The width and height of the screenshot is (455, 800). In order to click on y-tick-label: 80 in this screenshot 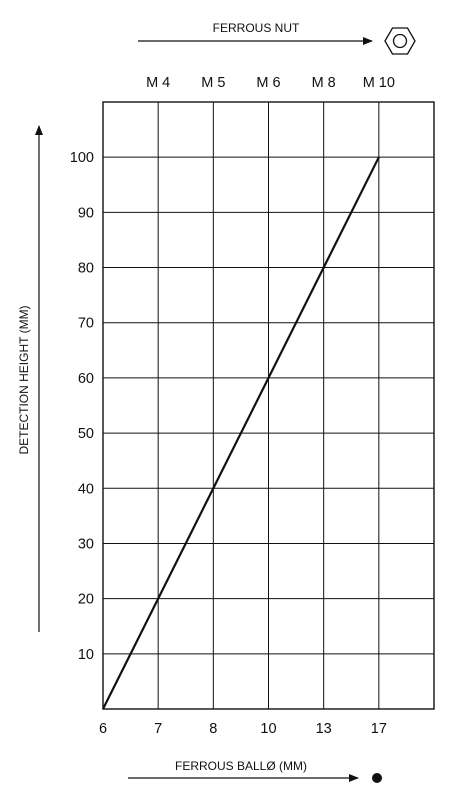, I will do `click(86, 269)`.